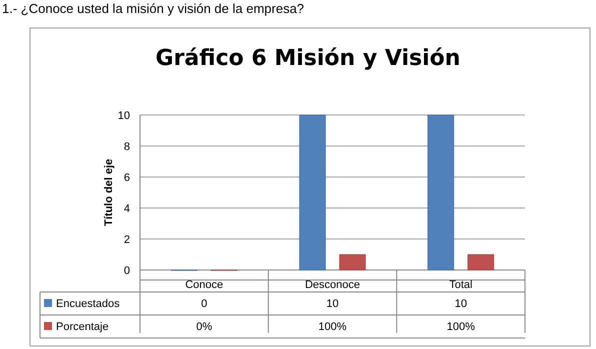  Describe the element at coordinates (88, 304) in the screenshot. I see `legend-label: Encuestados` at that location.